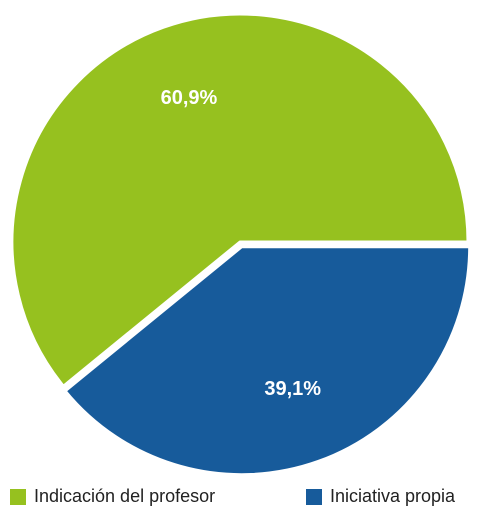  Describe the element at coordinates (189, 98) in the screenshot. I see `pie-label-indicacion-del-profesor: 60,9%` at that location.